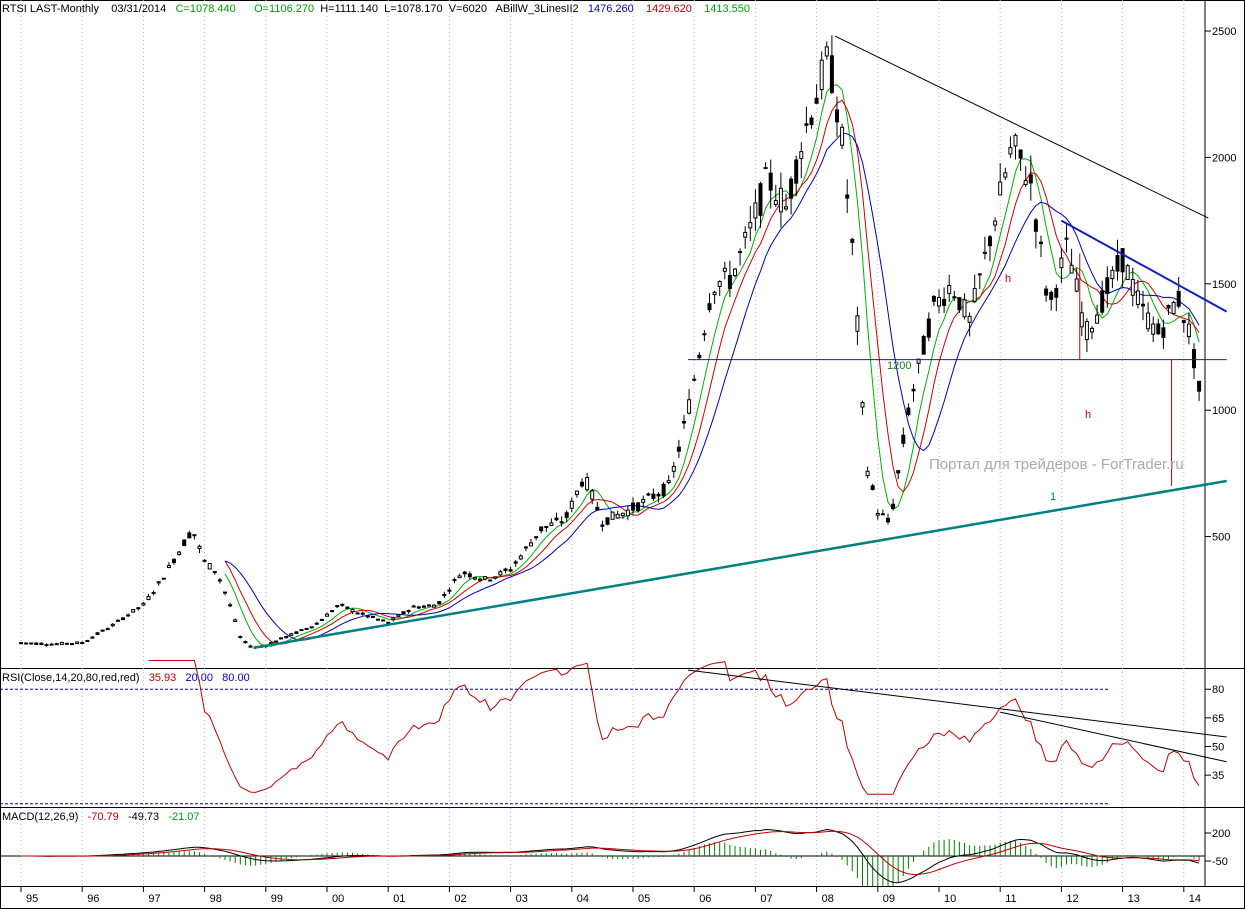  What do you see at coordinates (1144, 266) in the screenshot?
I see `trendline-resistance_short` at bounding box center [1144, 266].